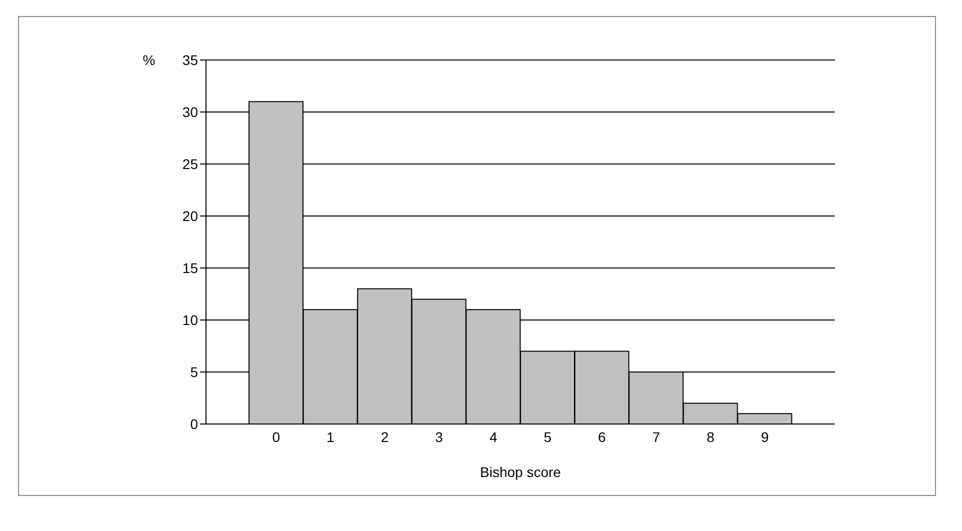 The width and height of the screenshot is (962, 531). What do you see at coordinates (330, 436) in the screenshot?
I see `x-tick-label: 1` at bounding box center [330, 436].